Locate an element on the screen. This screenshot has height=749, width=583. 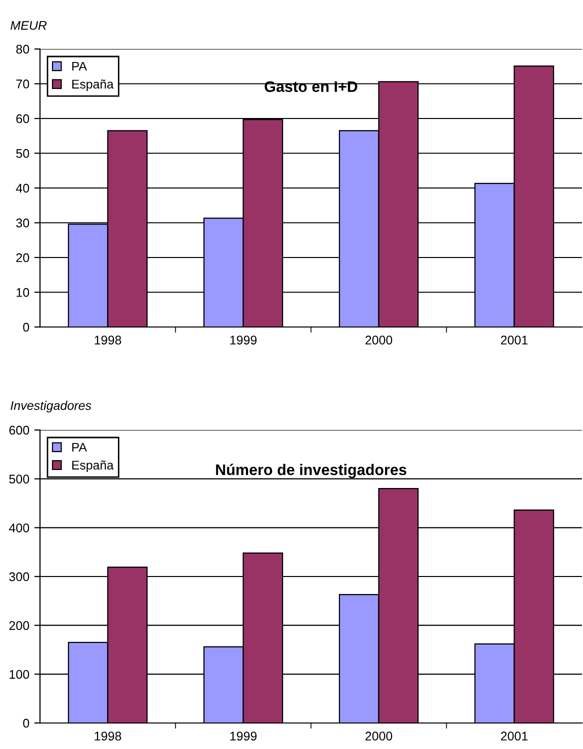
y-tick-label: 60 is located at coordinates (23, 119).